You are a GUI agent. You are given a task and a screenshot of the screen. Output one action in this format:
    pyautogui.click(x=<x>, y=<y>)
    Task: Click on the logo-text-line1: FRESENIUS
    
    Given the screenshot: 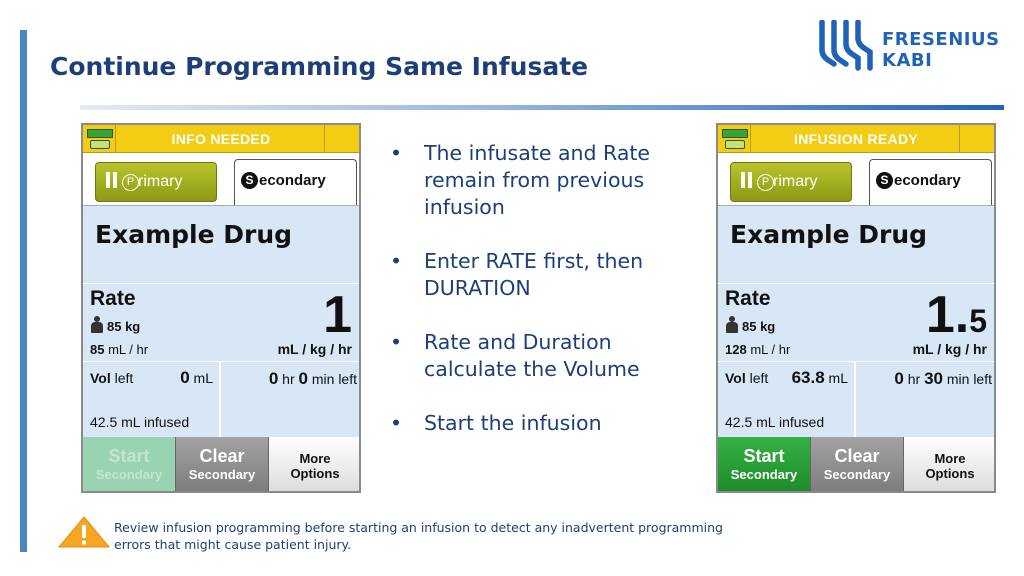 What is the action you would take?
    pyautogui.click(x=941, y=39)
    